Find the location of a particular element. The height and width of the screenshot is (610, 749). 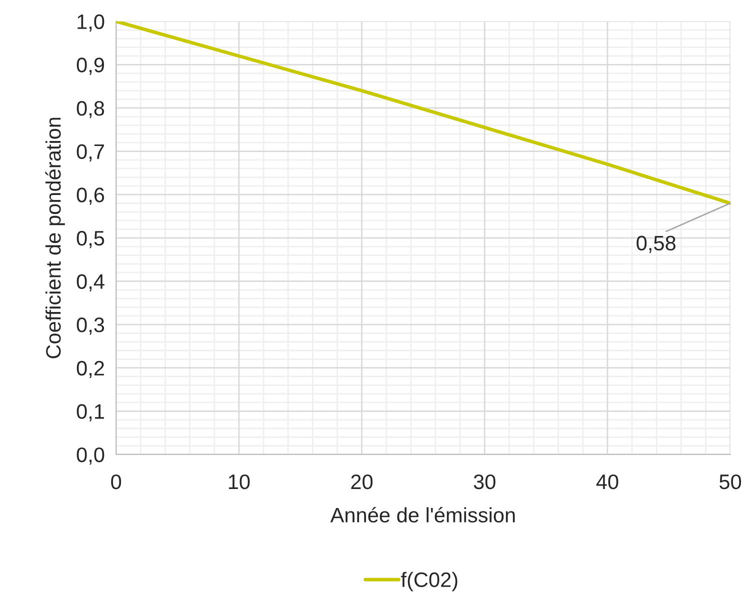

x-tick-label: 0 is located at coordinates (116, 482).